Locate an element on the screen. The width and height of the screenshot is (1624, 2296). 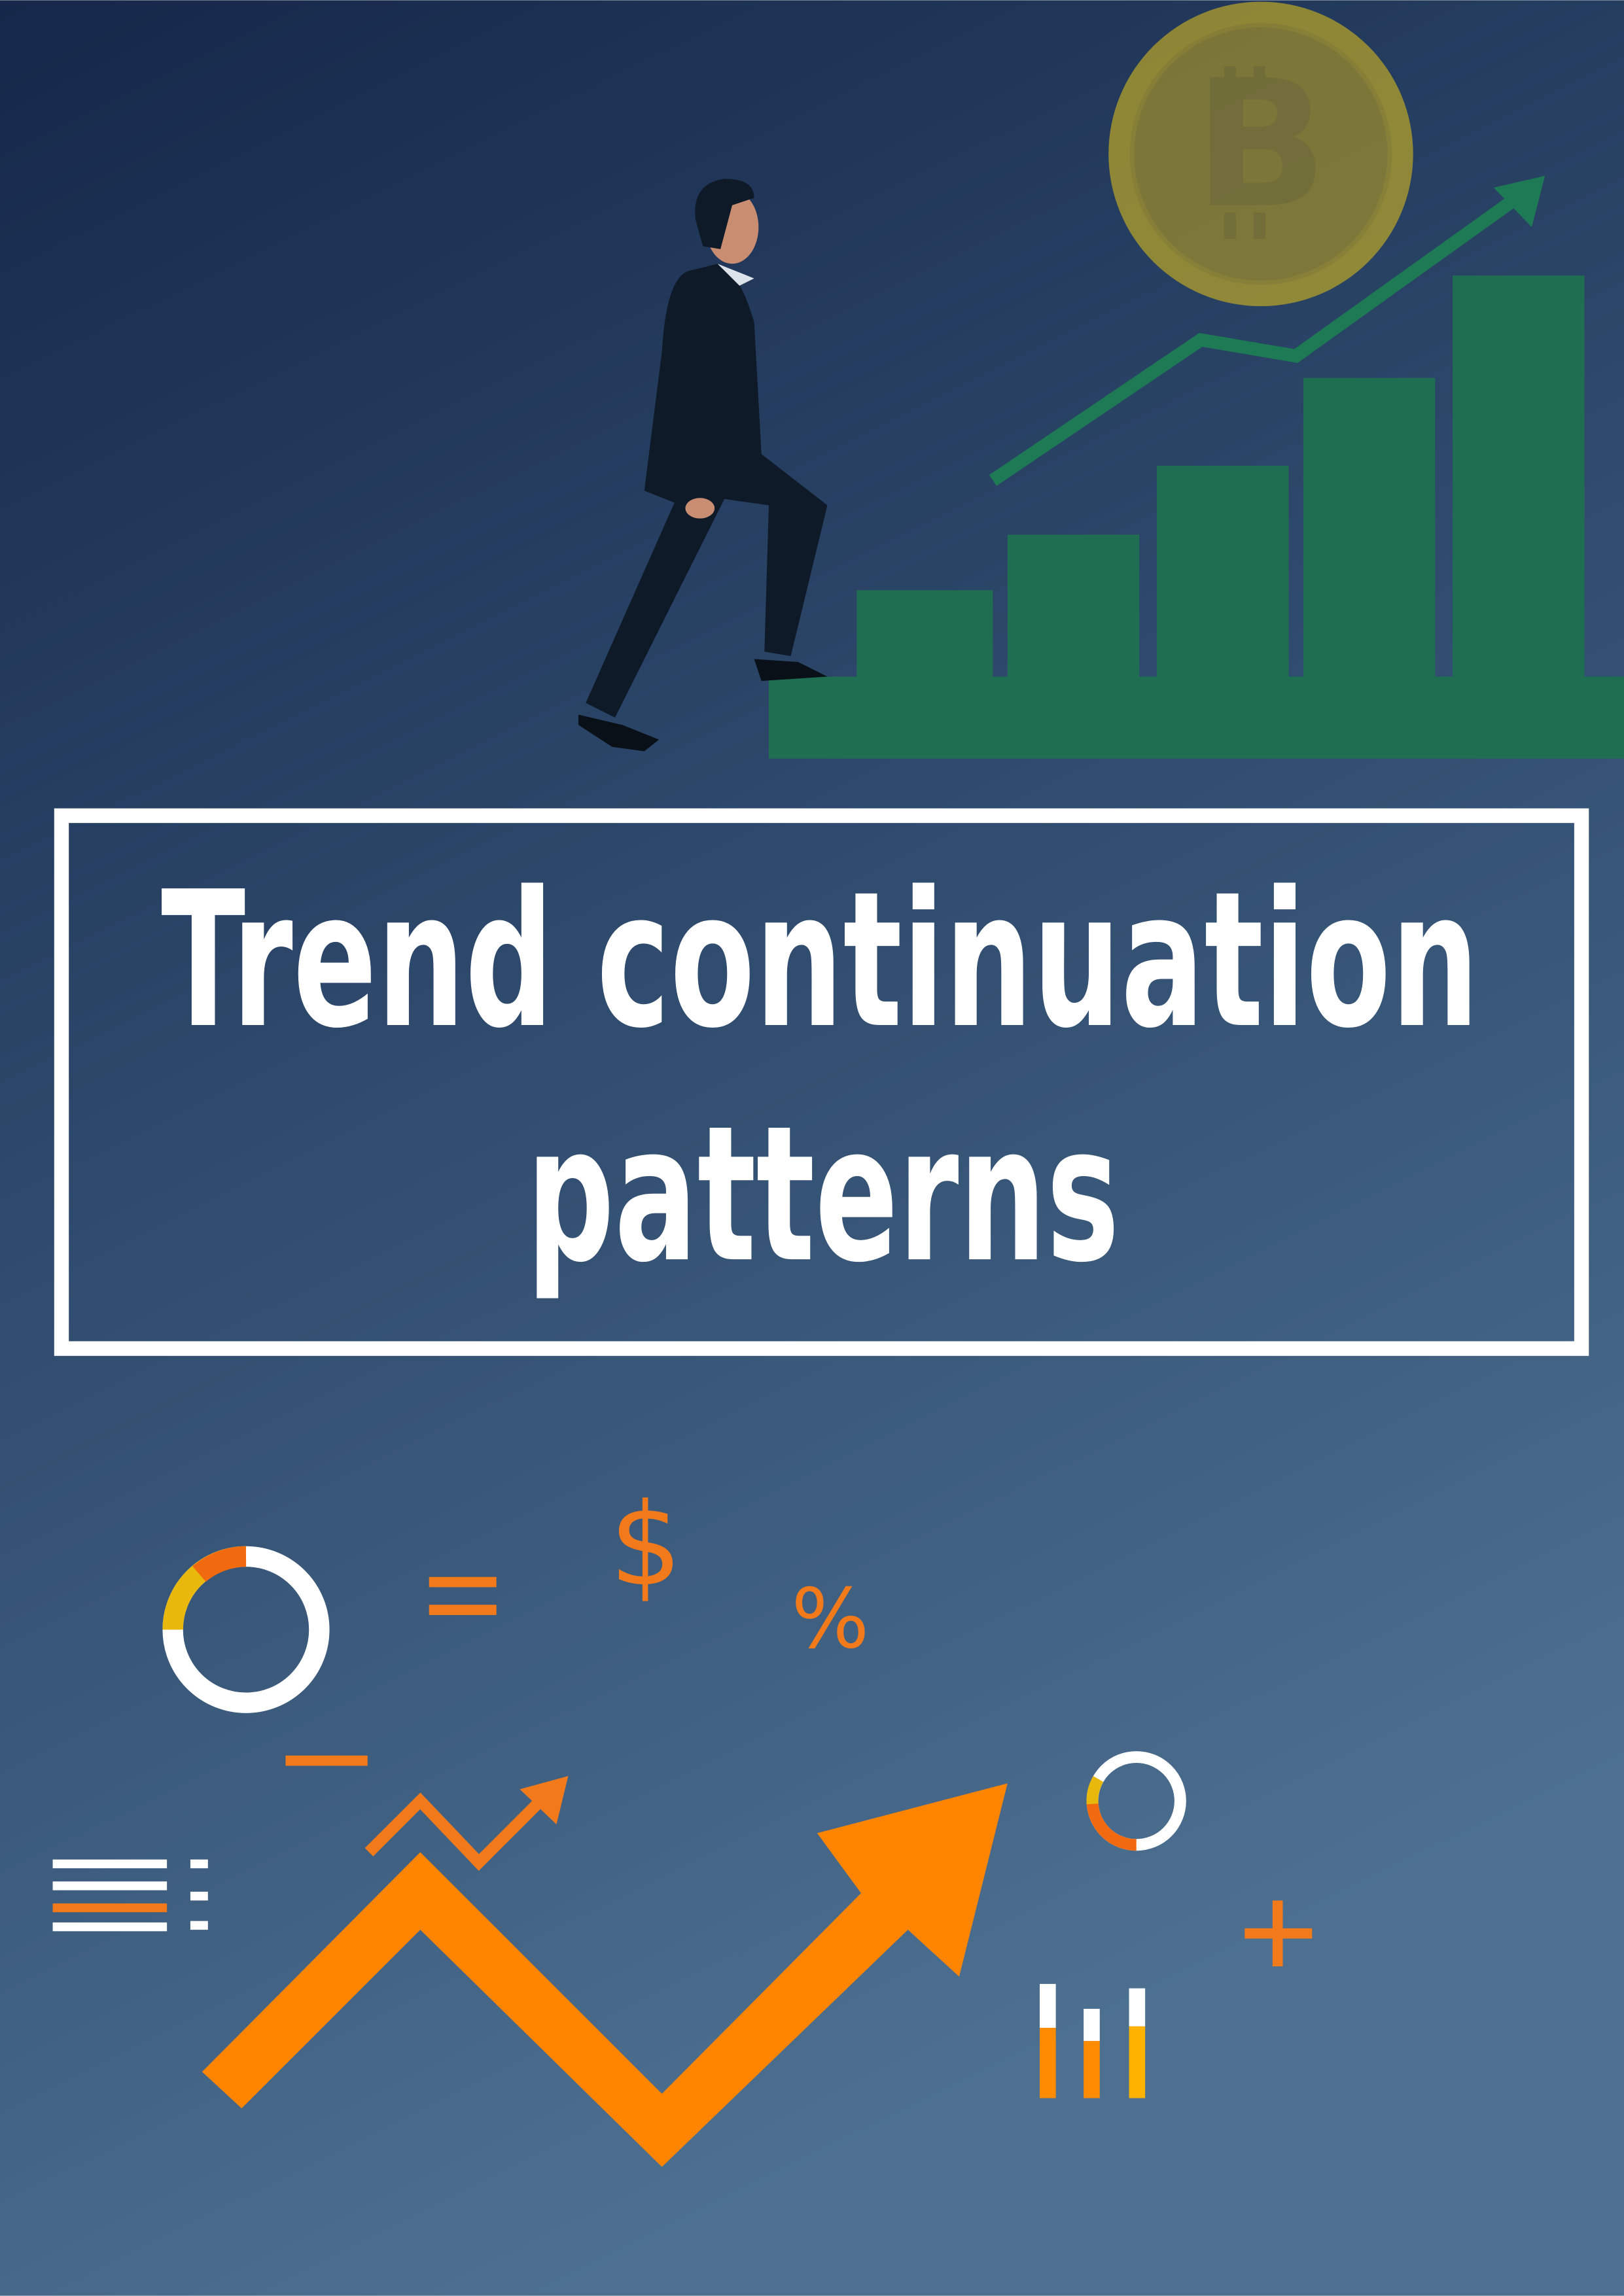
businessman is located at coordinates (703, 465).